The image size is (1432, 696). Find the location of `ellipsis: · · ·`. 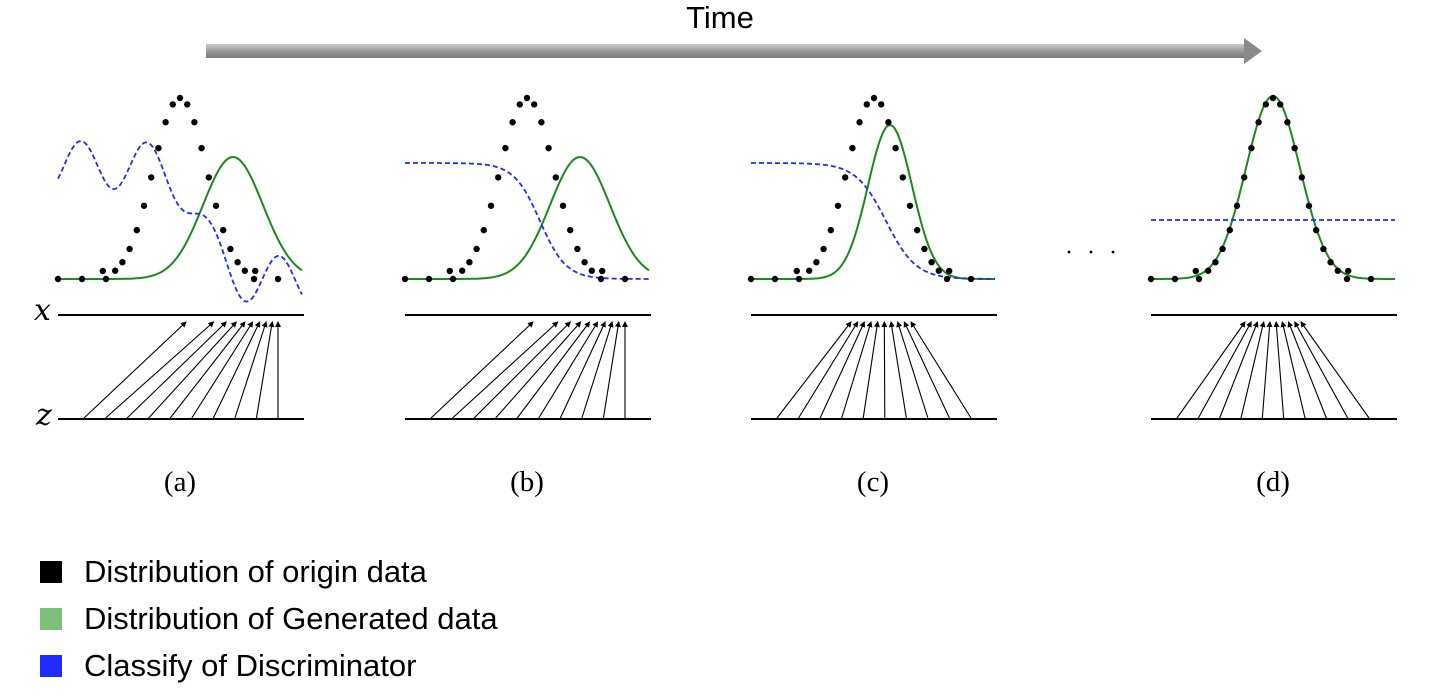

ellipsis: · · · is located at coordinates (1093, 253).